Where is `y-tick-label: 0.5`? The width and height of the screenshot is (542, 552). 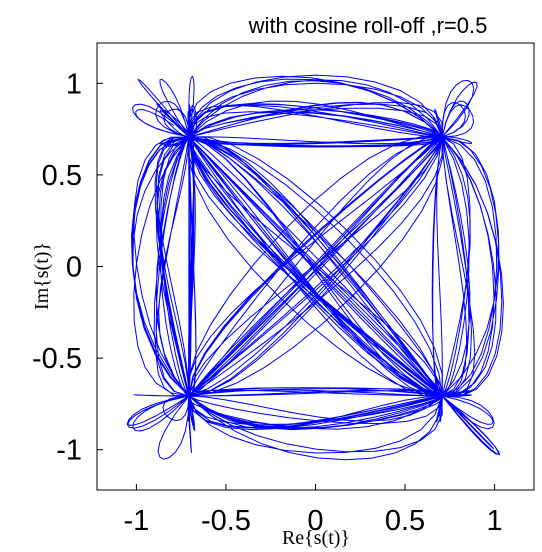
y-tick-label: 0.5 is located at coordinates (62, 176).